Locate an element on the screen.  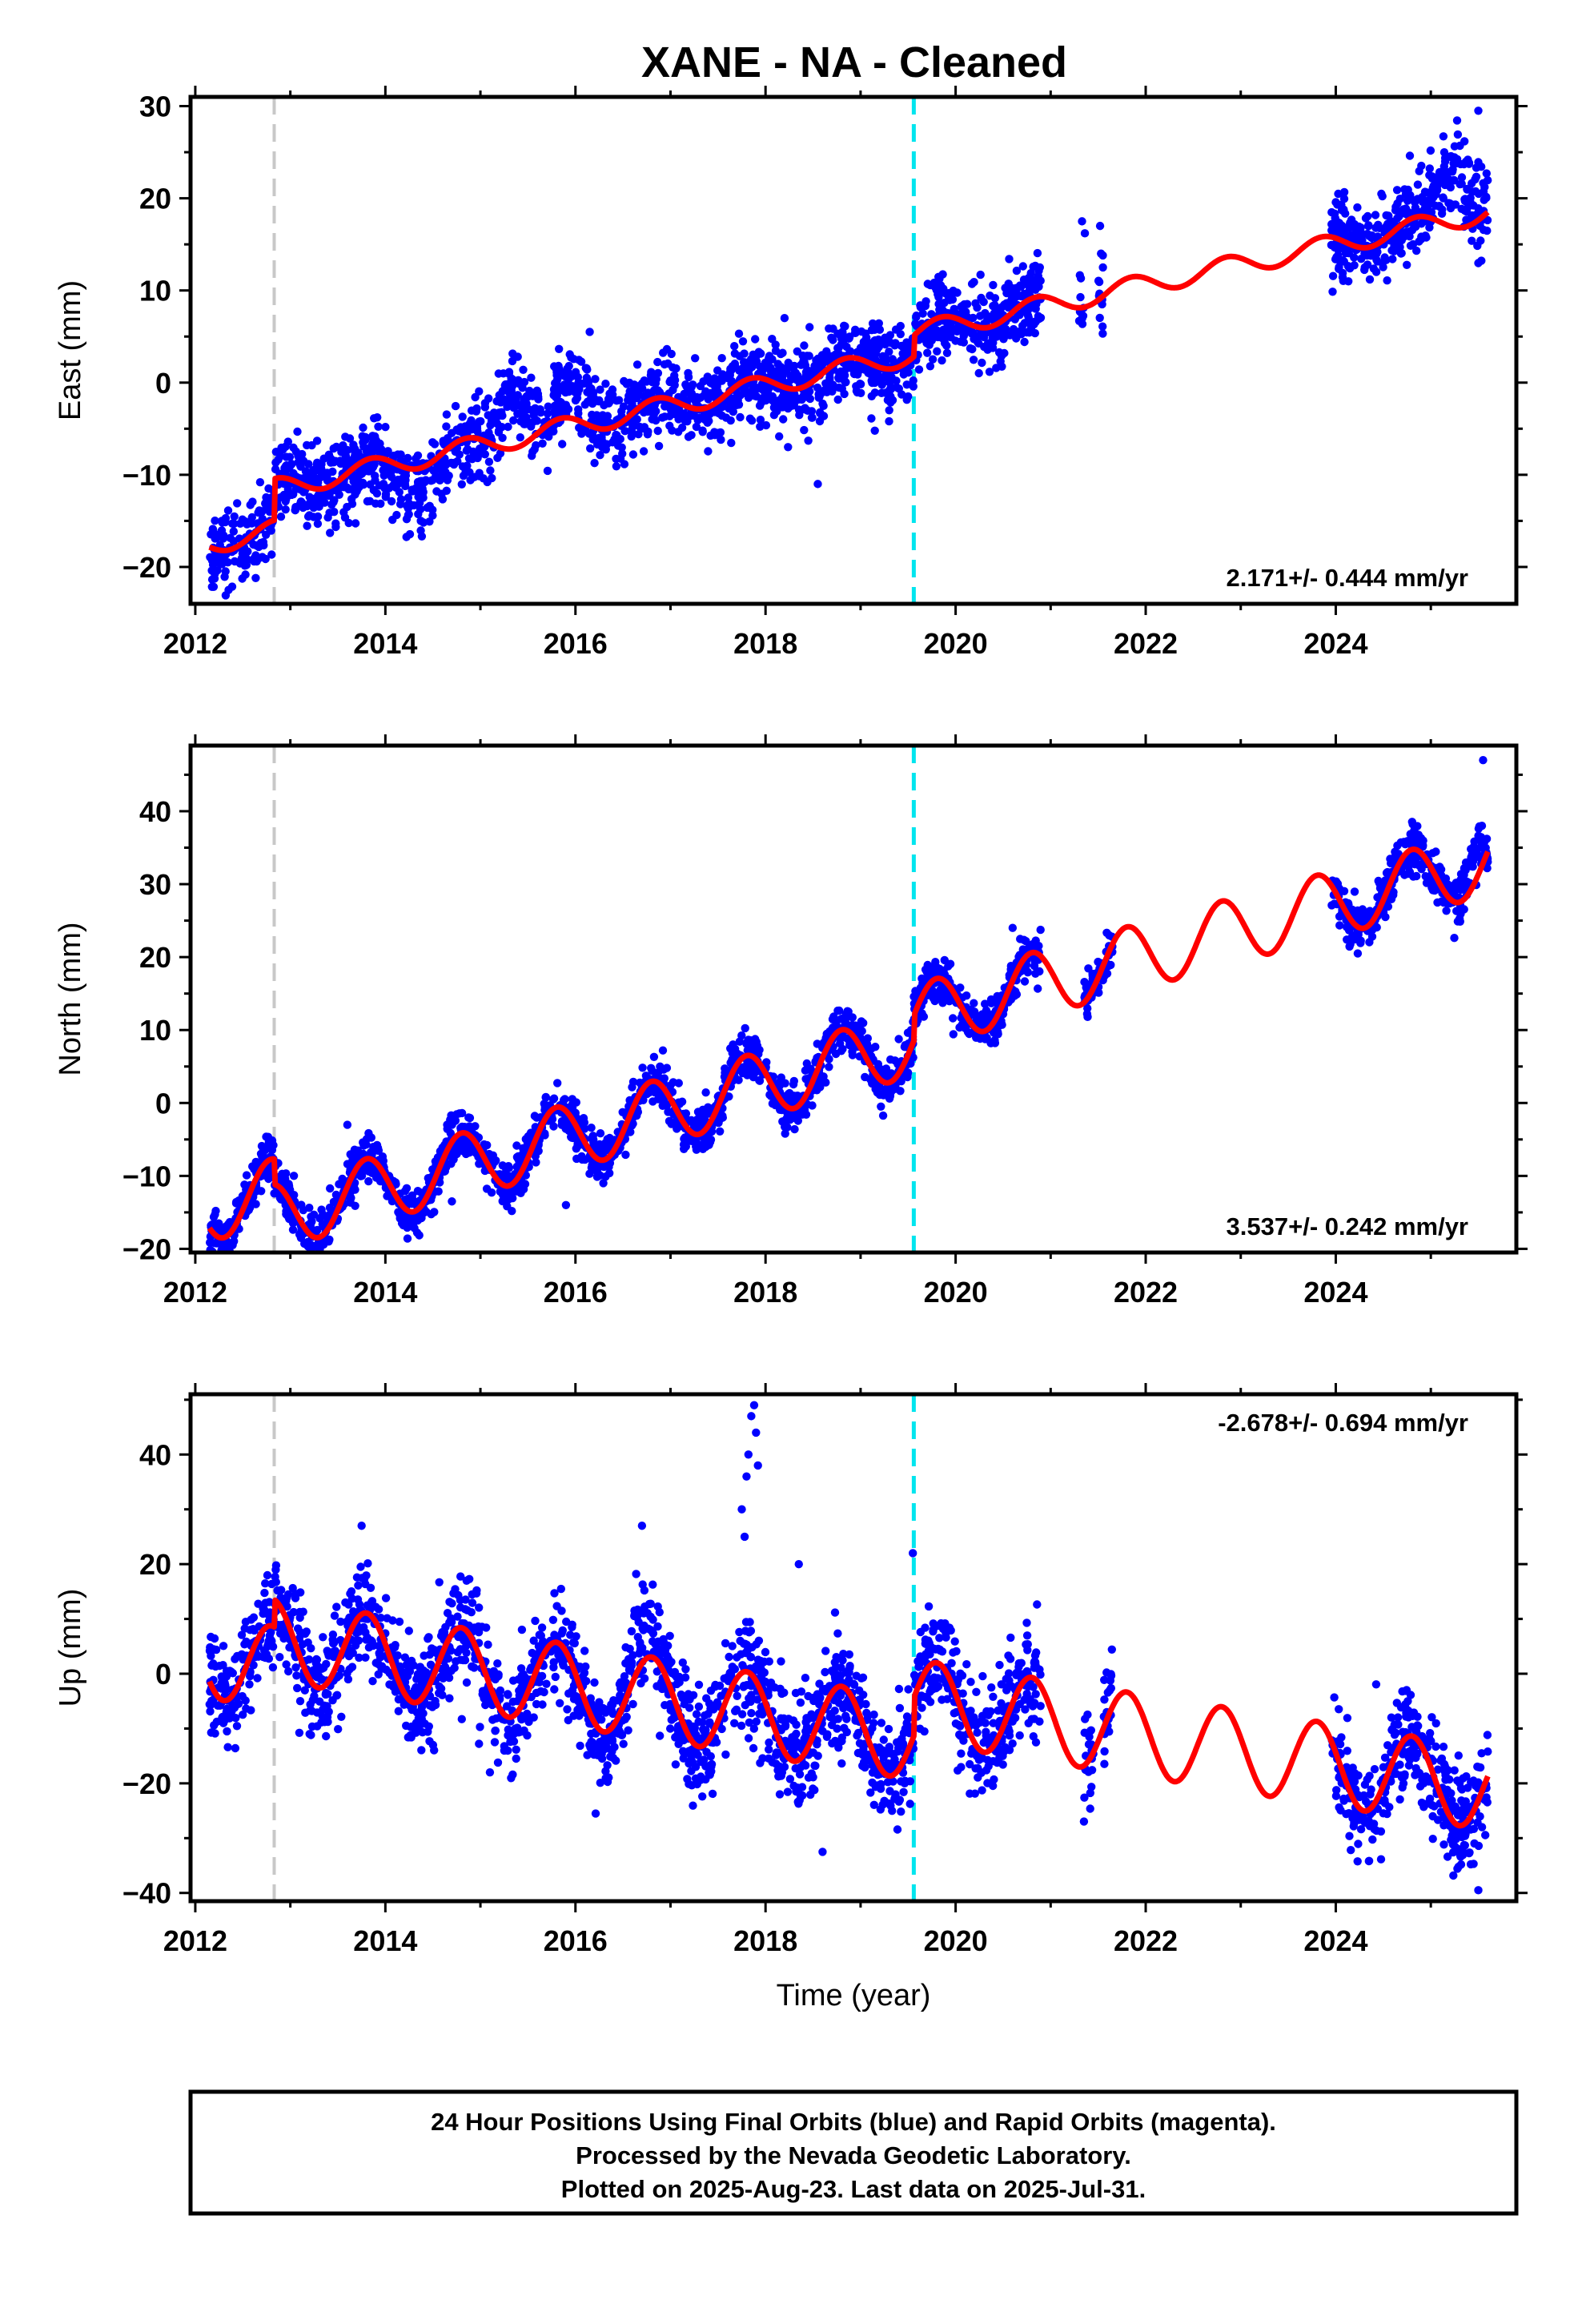
x-tick-label: 2016 is located at coordinates (576, 1292).